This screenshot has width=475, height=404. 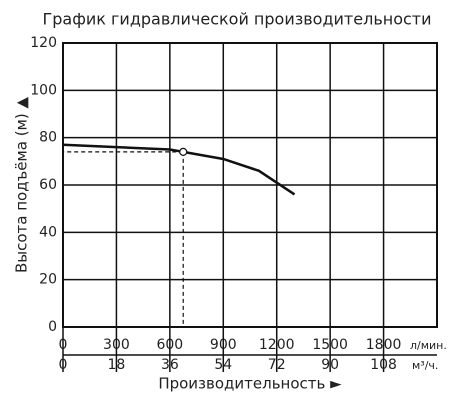 I want to click on y-tick-label: 20, so click(x=48, y=280).